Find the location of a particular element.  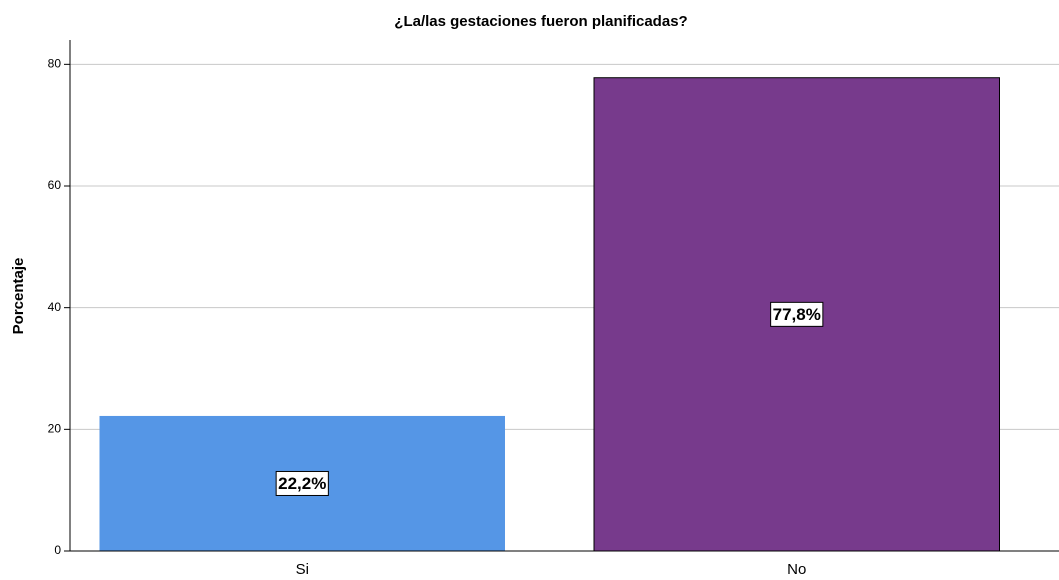

chart-title: ¿La/las gestaciones fueron planificadas? is located at coordinates (540, 21).